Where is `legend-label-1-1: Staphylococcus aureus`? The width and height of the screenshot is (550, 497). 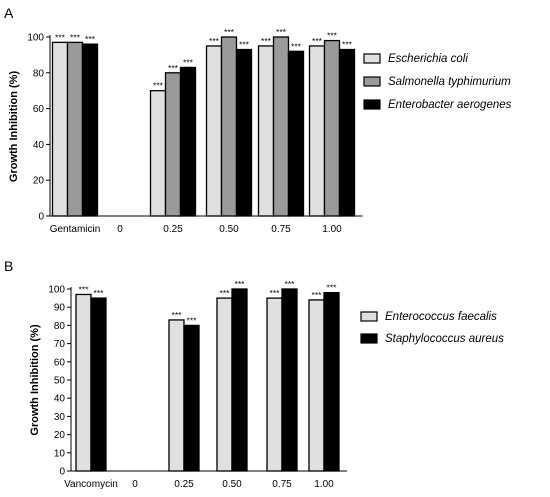 legend-label-1-1: Staphylococcus aureus is located at coordinates (444, 339).